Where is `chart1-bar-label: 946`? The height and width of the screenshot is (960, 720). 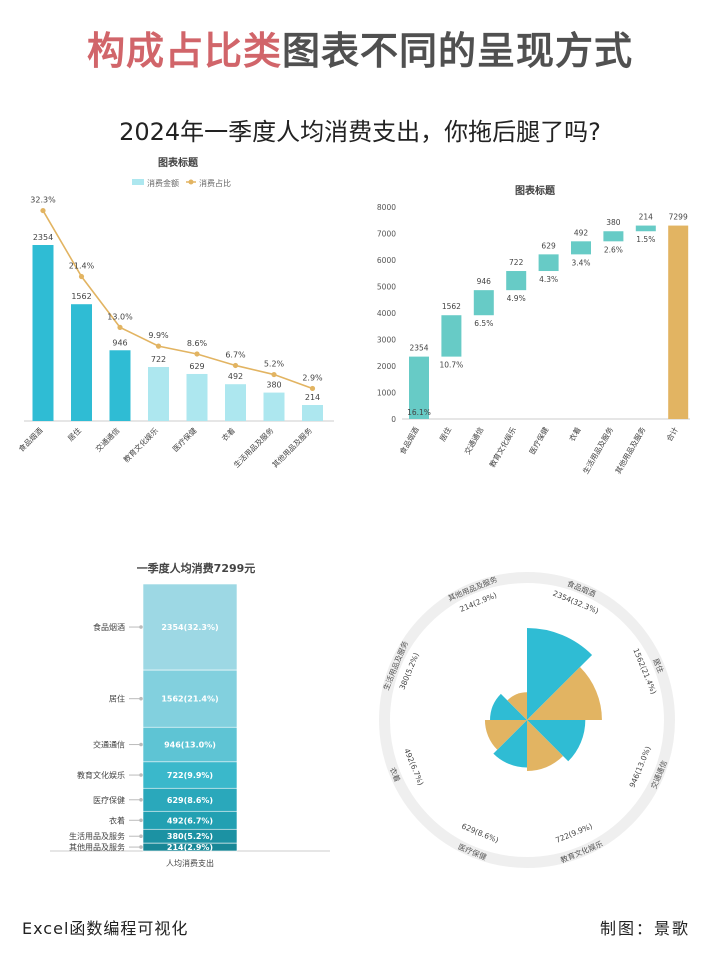
chart1-bar-label: 946 is located at coordinates (119, 342).